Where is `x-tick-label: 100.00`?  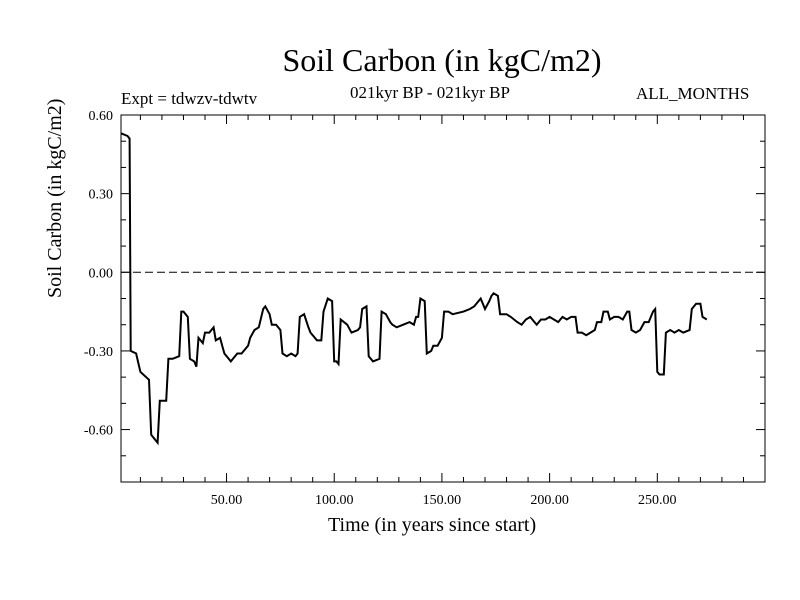 x-tick-label: 100.00 is located at coordinates (334, 500).